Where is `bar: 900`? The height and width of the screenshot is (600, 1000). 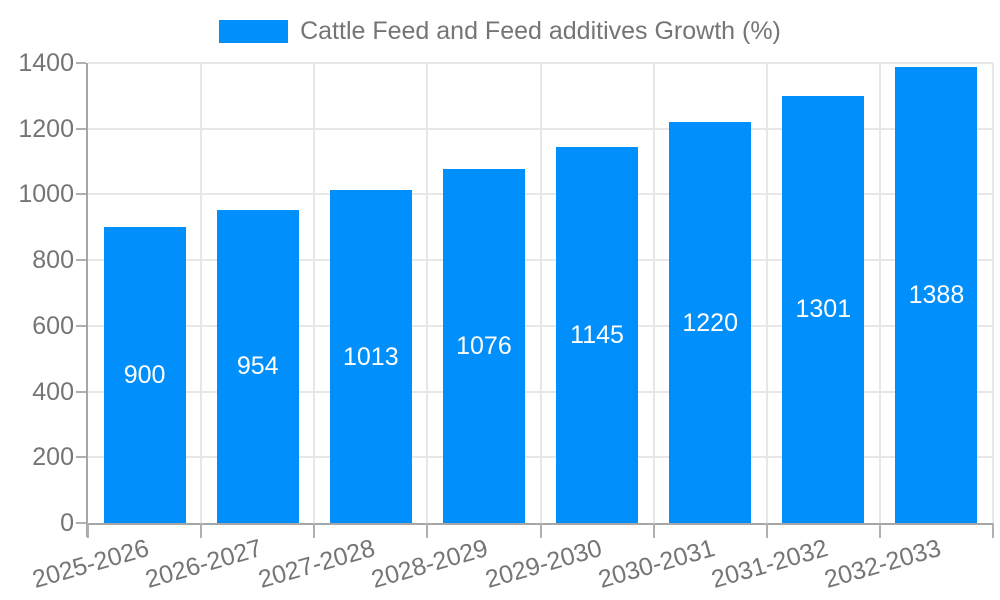
bar: 900 is located at coordinates (144, 375).